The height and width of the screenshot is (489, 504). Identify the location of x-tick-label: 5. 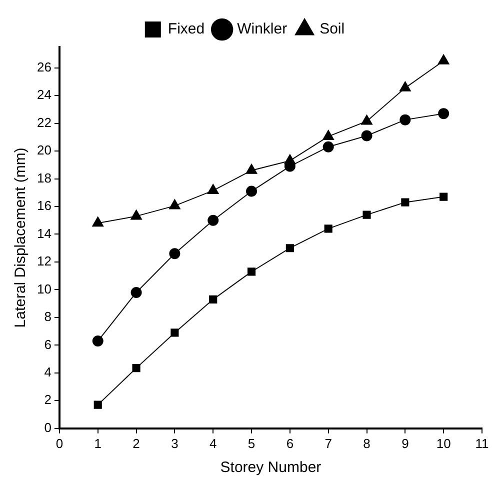
(252, 443).